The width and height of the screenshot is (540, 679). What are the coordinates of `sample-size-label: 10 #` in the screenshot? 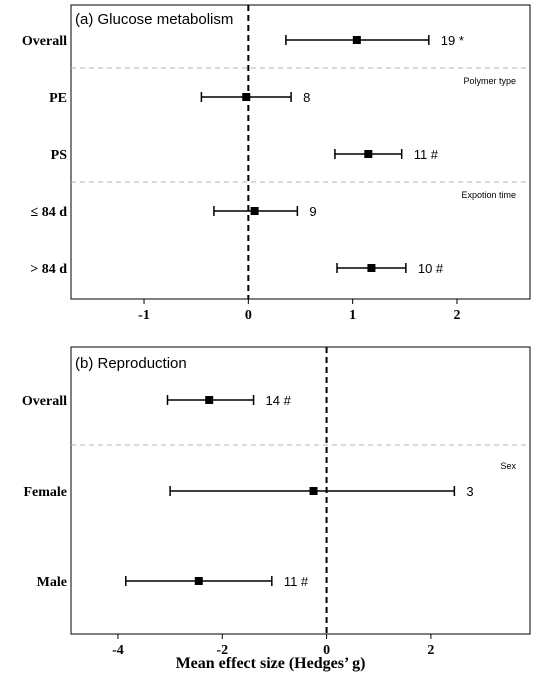 It's located at (431, 268).